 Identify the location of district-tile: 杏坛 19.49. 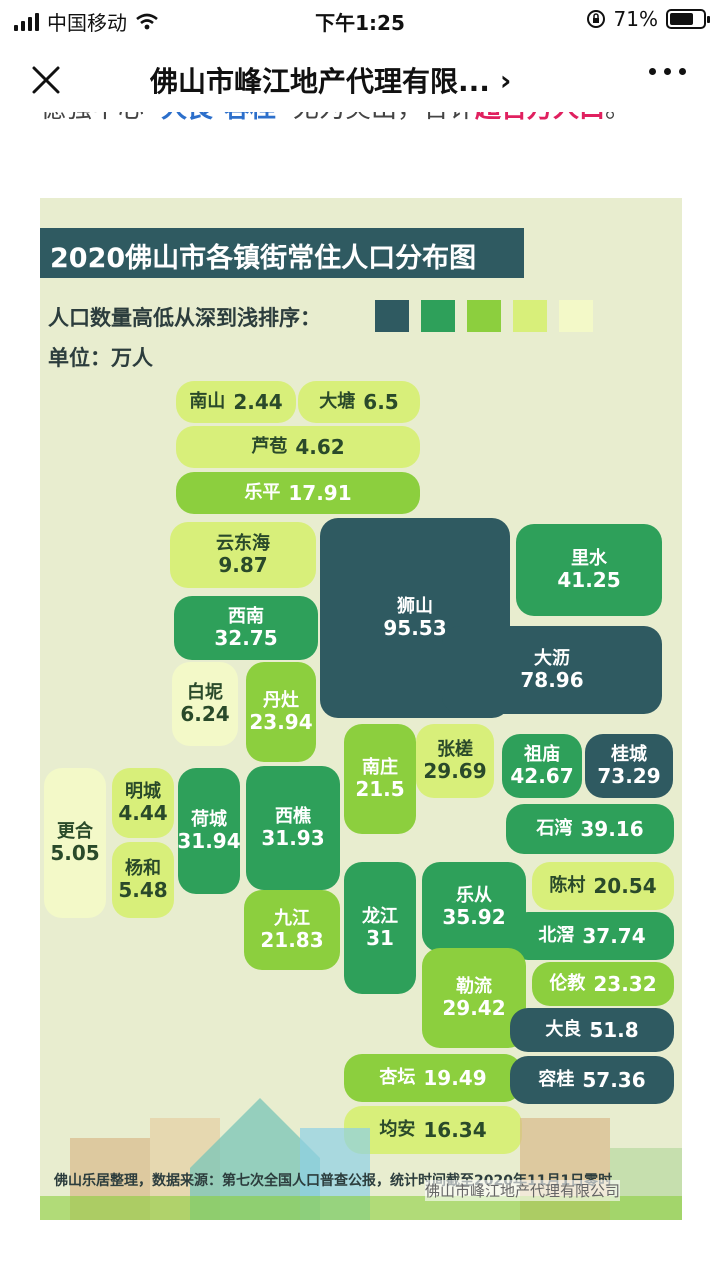
(433, 1078).